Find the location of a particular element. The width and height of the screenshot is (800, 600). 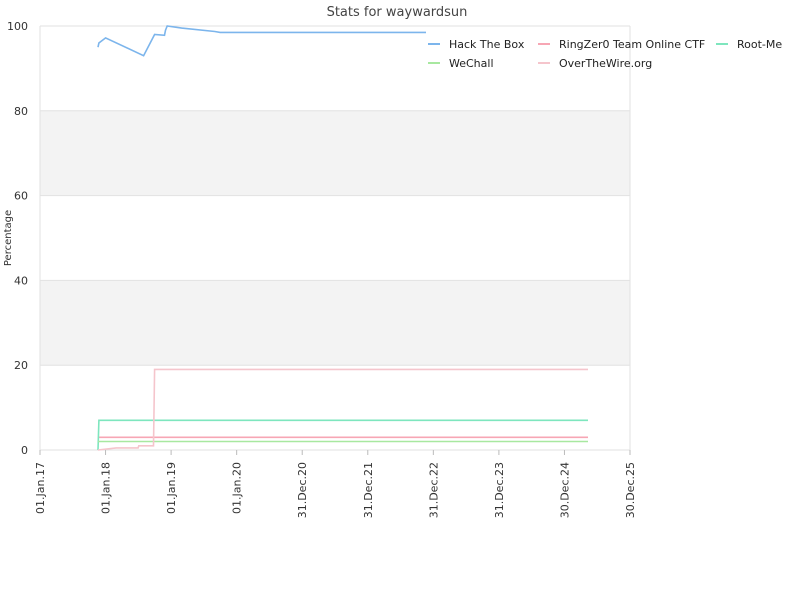

y-tick-label: 60 is located at coordinates (21, 196).